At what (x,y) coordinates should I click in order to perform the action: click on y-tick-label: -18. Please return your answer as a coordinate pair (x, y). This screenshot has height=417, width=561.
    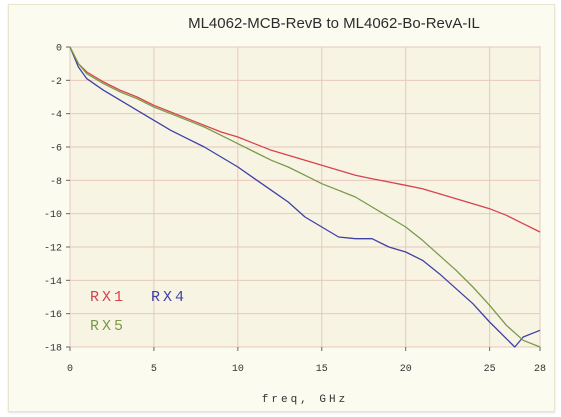
    Looking at the image, I should click on (53, 349).